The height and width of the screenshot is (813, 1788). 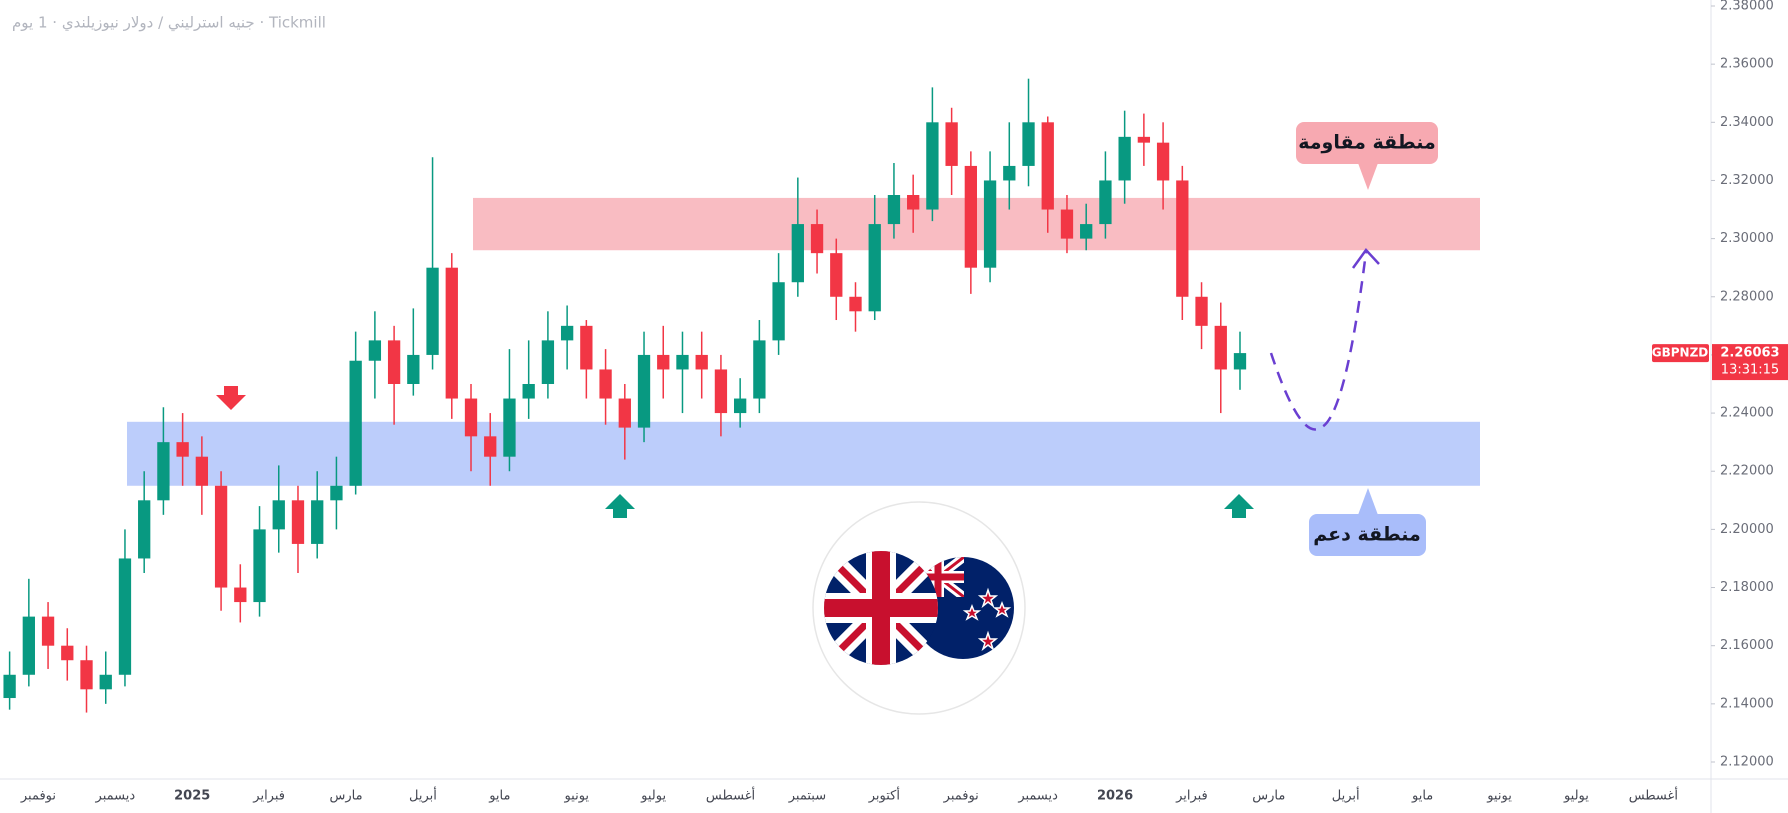 I want to click on callout-label: منطقة دعم, so click(x=1366, y=535).